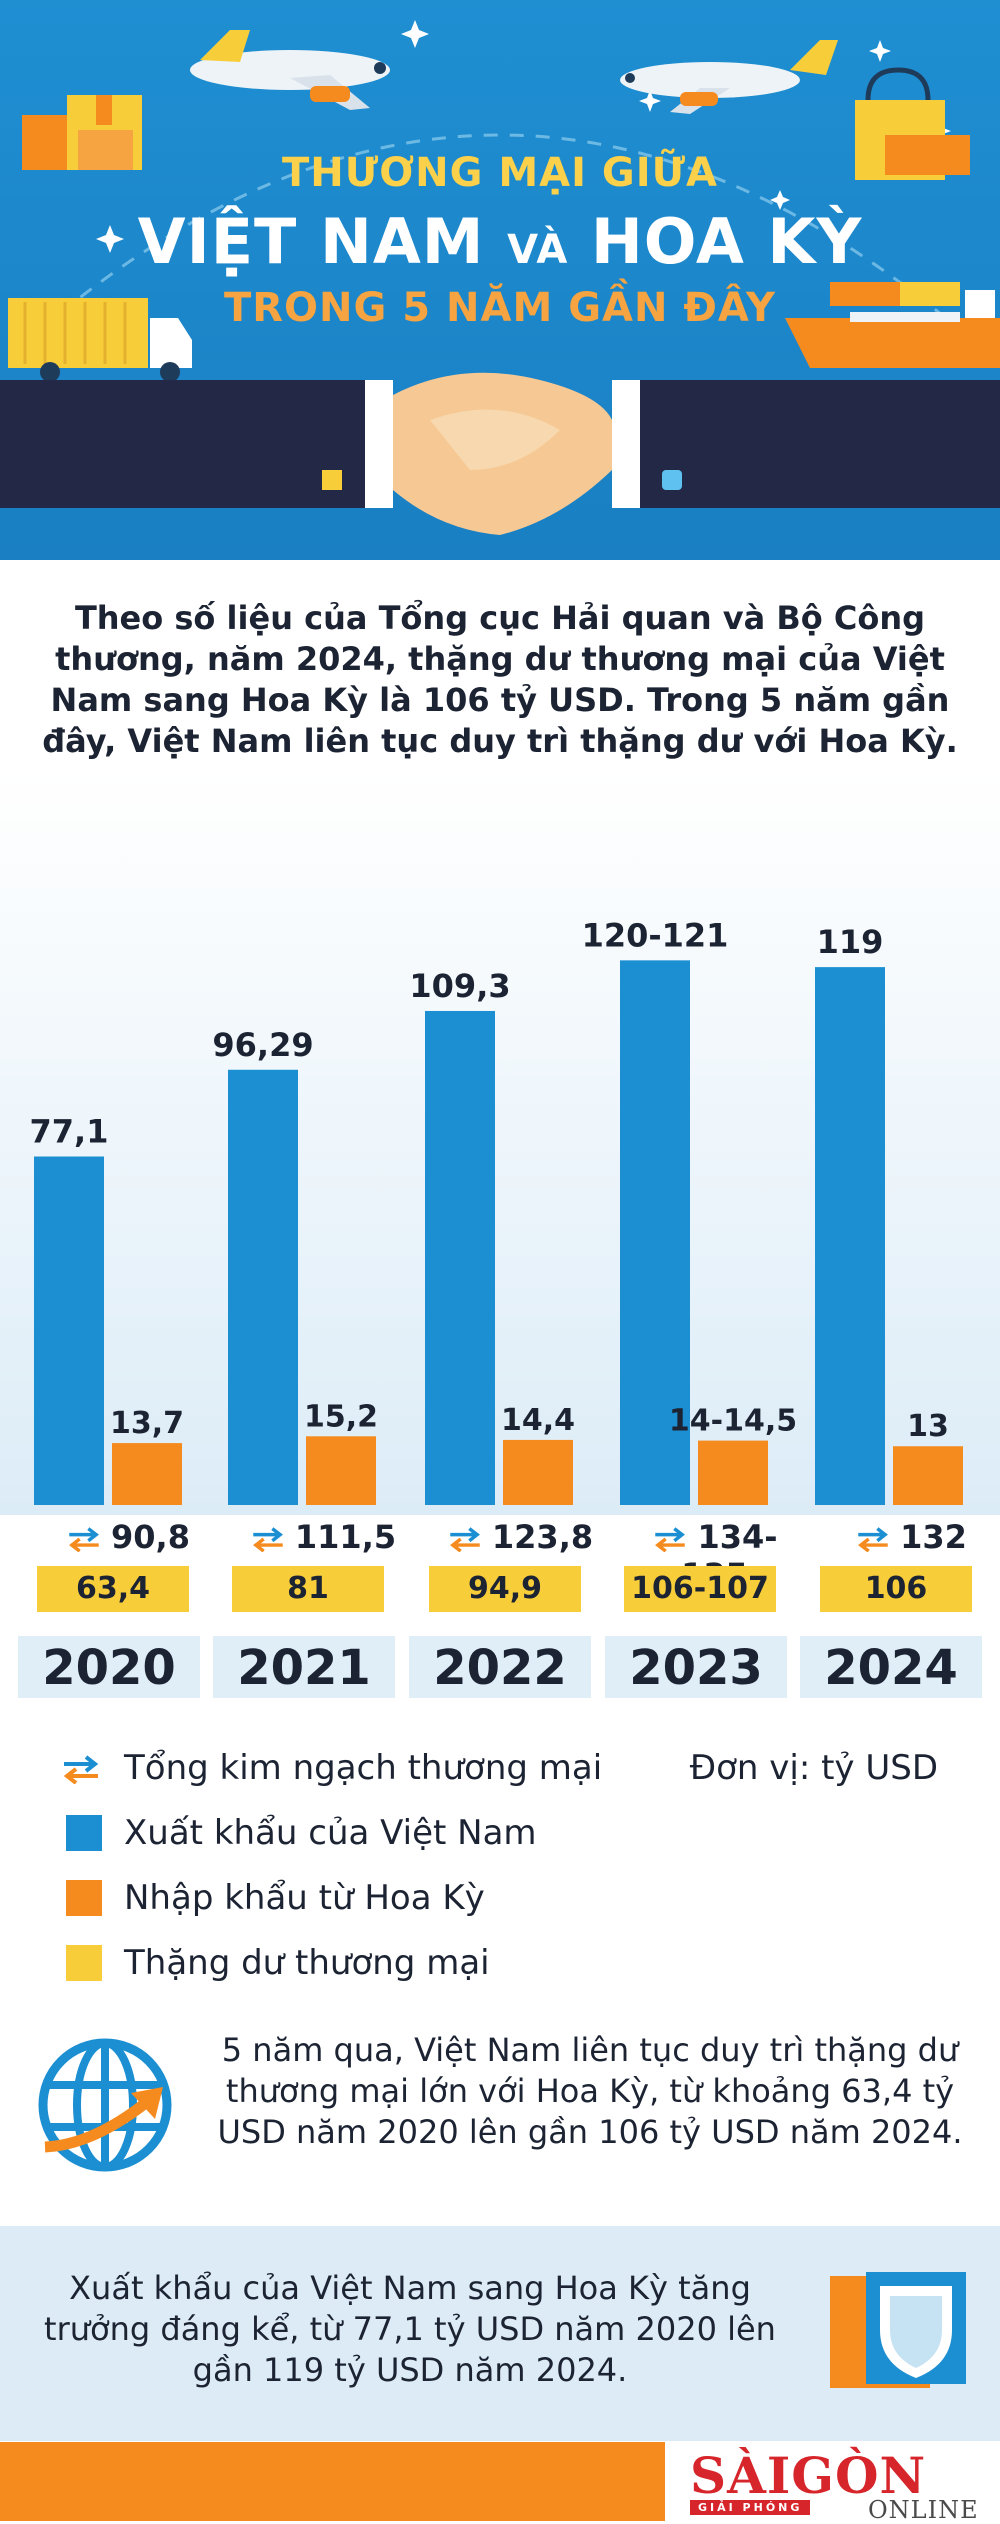 This screenshot has width=1000, height=2524. What do you see at coordinates (332, 2481) in the screenshot?
I see `footer-bar` at bounding box center [332, 2481].